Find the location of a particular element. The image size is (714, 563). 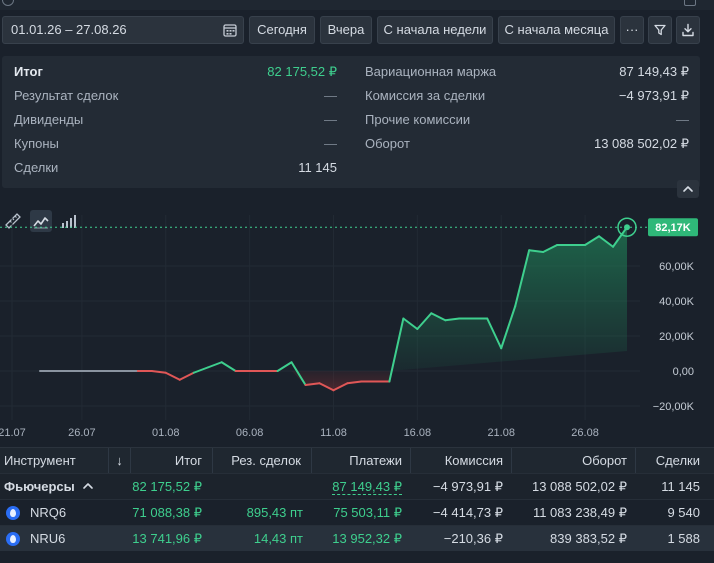

group-name: Фьючерсы is located at coordinates (49, 487).